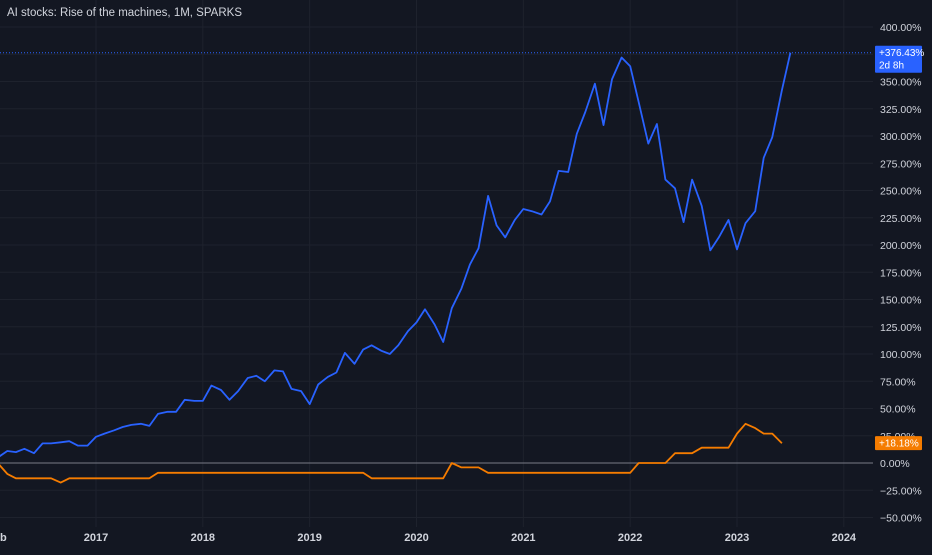  Describe the element at coordinates (844, 538) in the screenshot. I see `x-tick-label: 2024` at that location.